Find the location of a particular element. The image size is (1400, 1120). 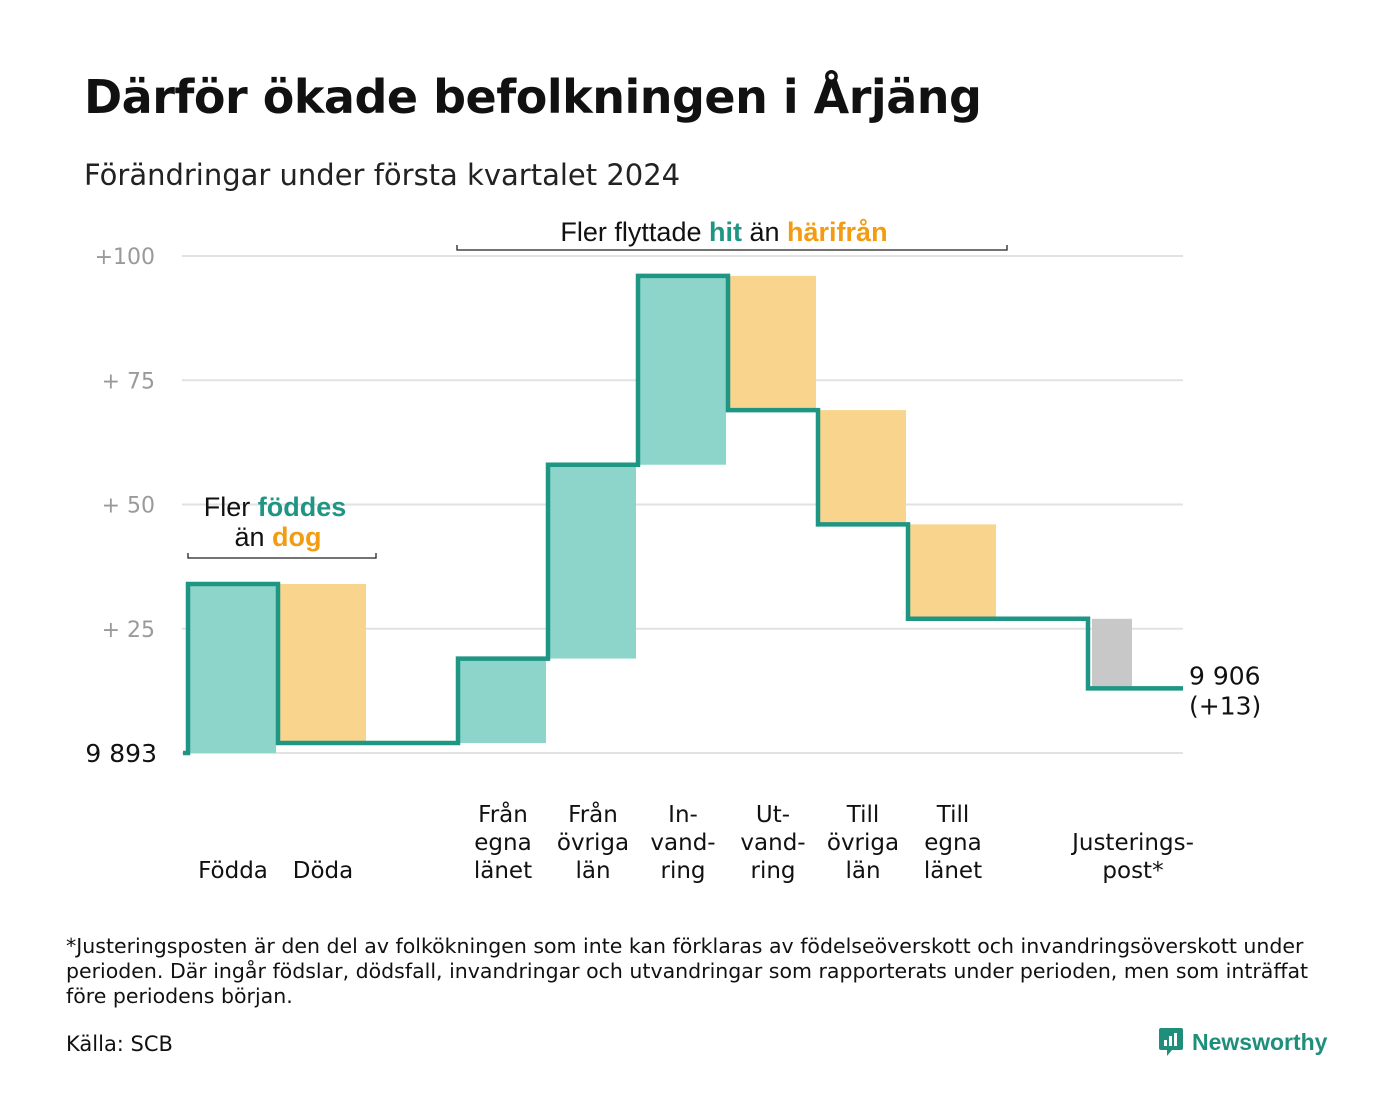

annotation-highlight: dog is located at coordinates (293, 537).